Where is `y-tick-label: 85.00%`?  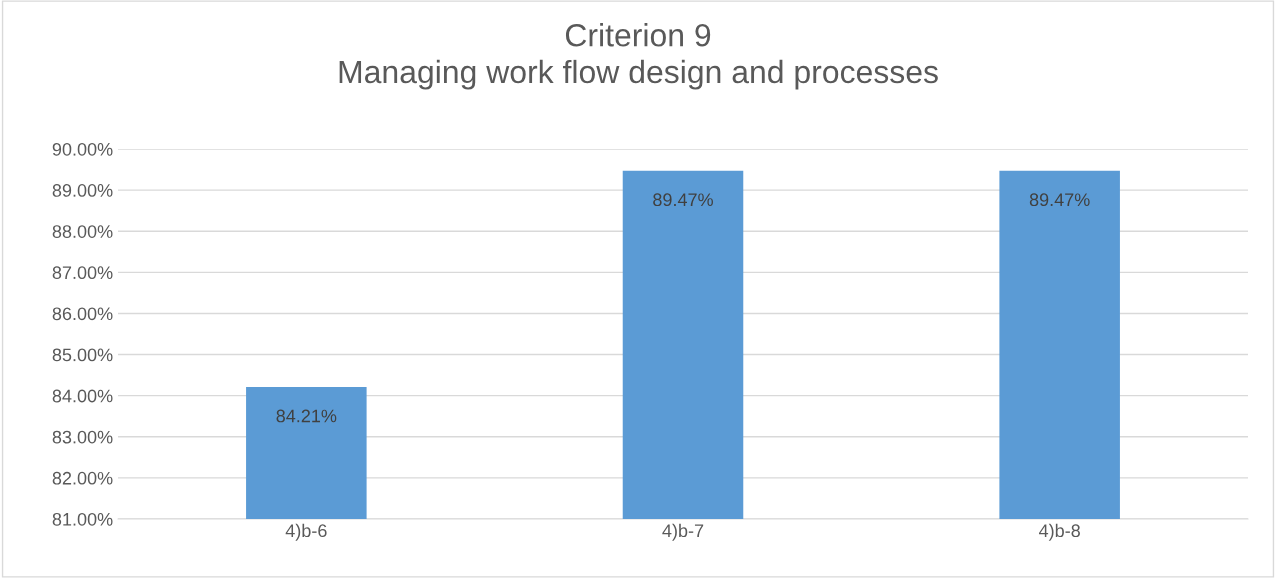 y-tick-label: 85.00% is located at coordinates (82, 355).